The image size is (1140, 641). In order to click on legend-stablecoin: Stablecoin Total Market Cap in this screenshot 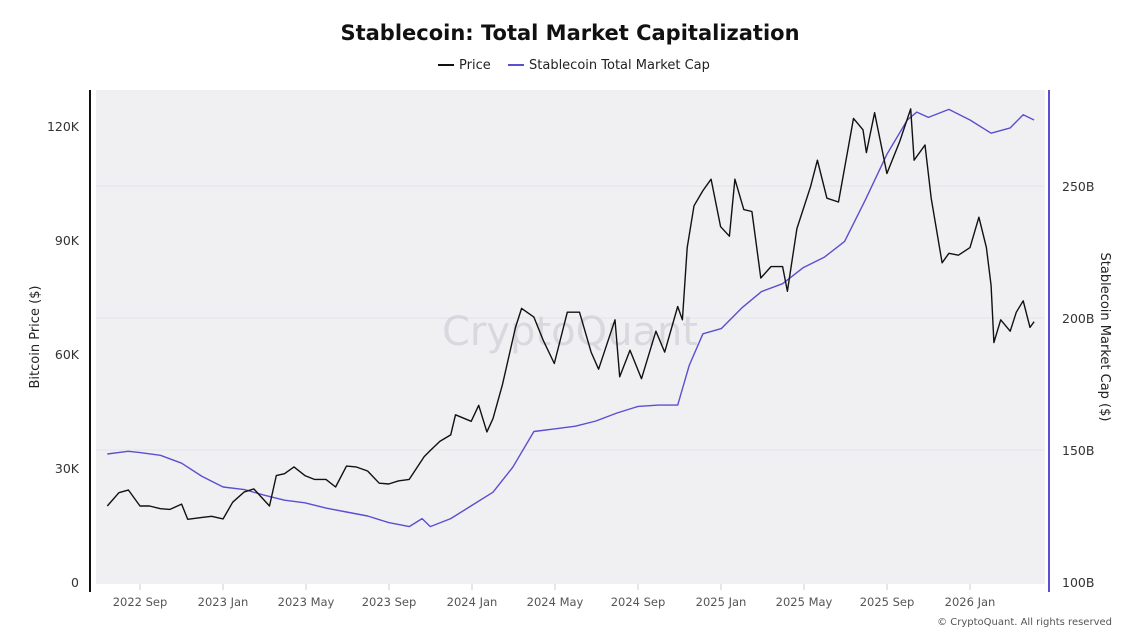, I will do `click(619, 65)`.